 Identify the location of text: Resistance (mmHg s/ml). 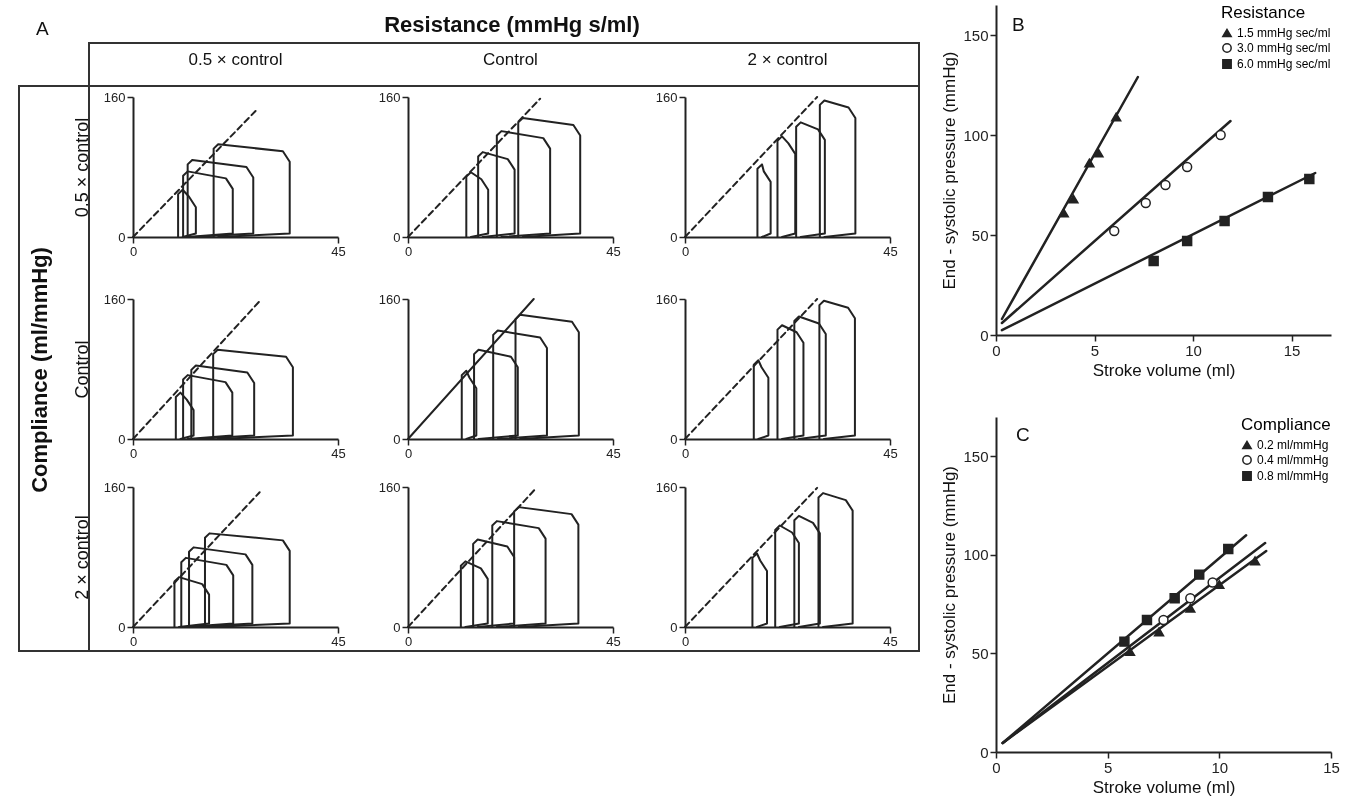
(512, 25).